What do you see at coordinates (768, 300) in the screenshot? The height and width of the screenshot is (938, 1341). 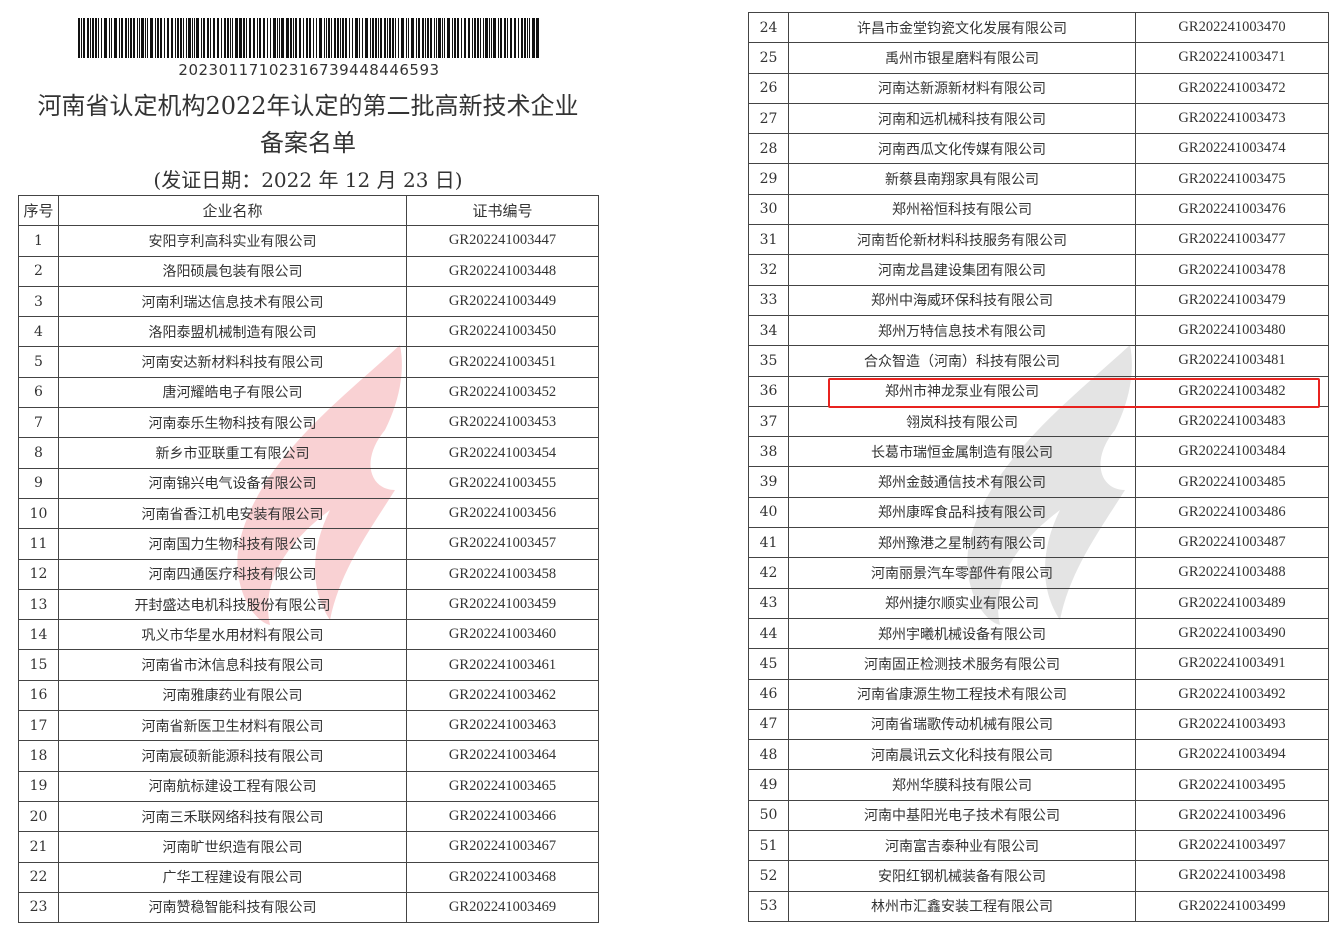 I see `row-number: 33` at bounding box center [768, 300].